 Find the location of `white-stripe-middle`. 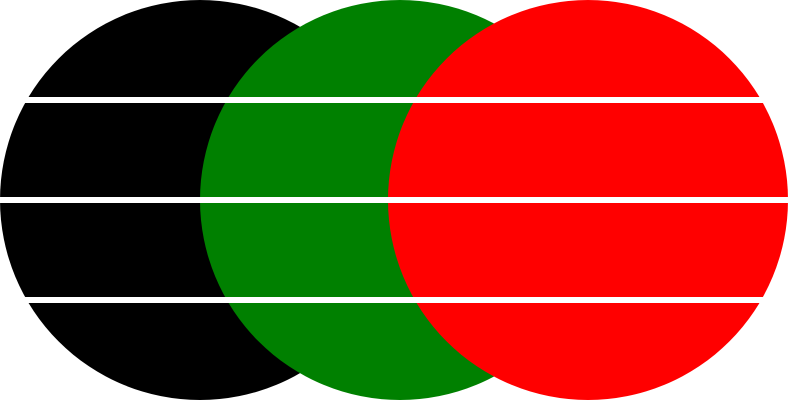

white-stripe-middle is located at coordinates (394, 200).